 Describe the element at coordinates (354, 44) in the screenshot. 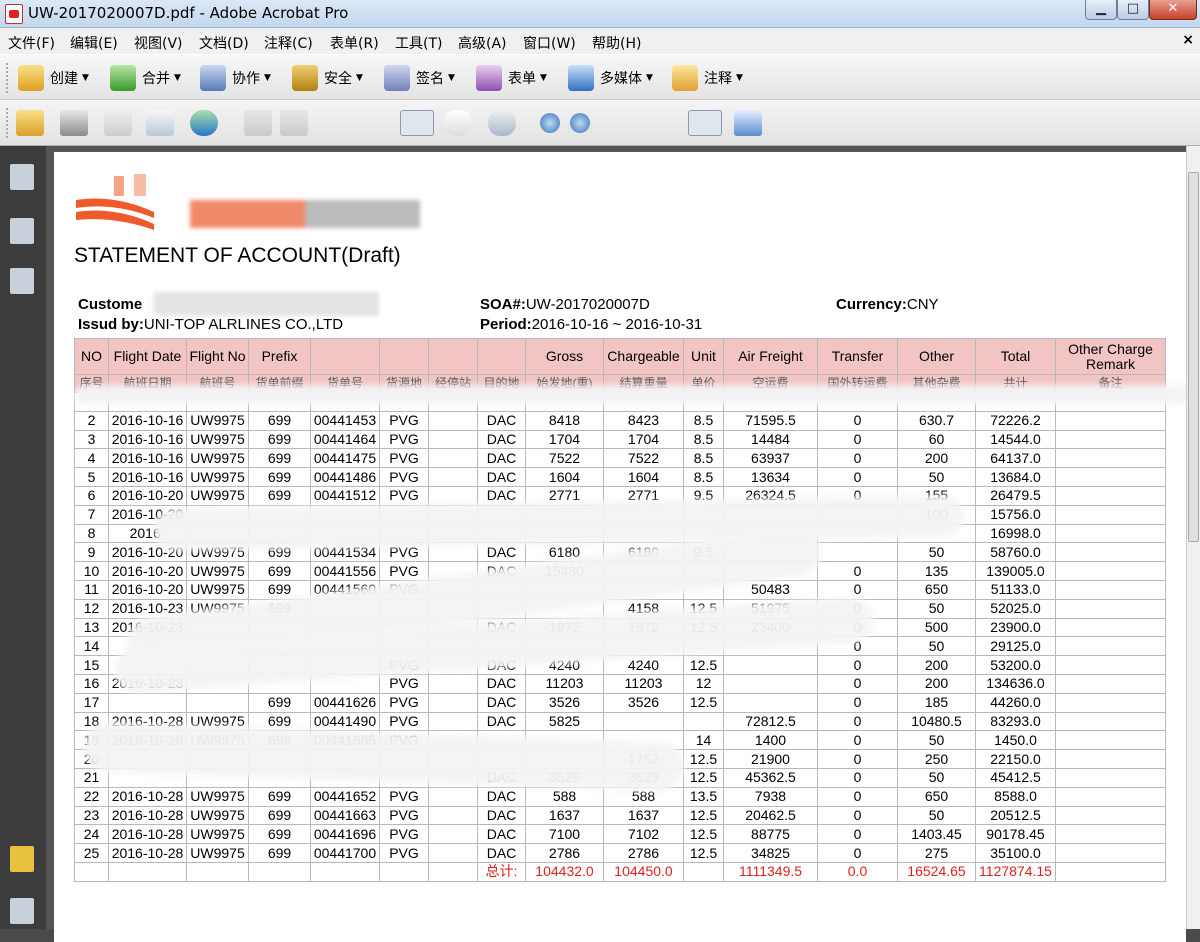

I see `menu-forms: 表单(R)` at that location.